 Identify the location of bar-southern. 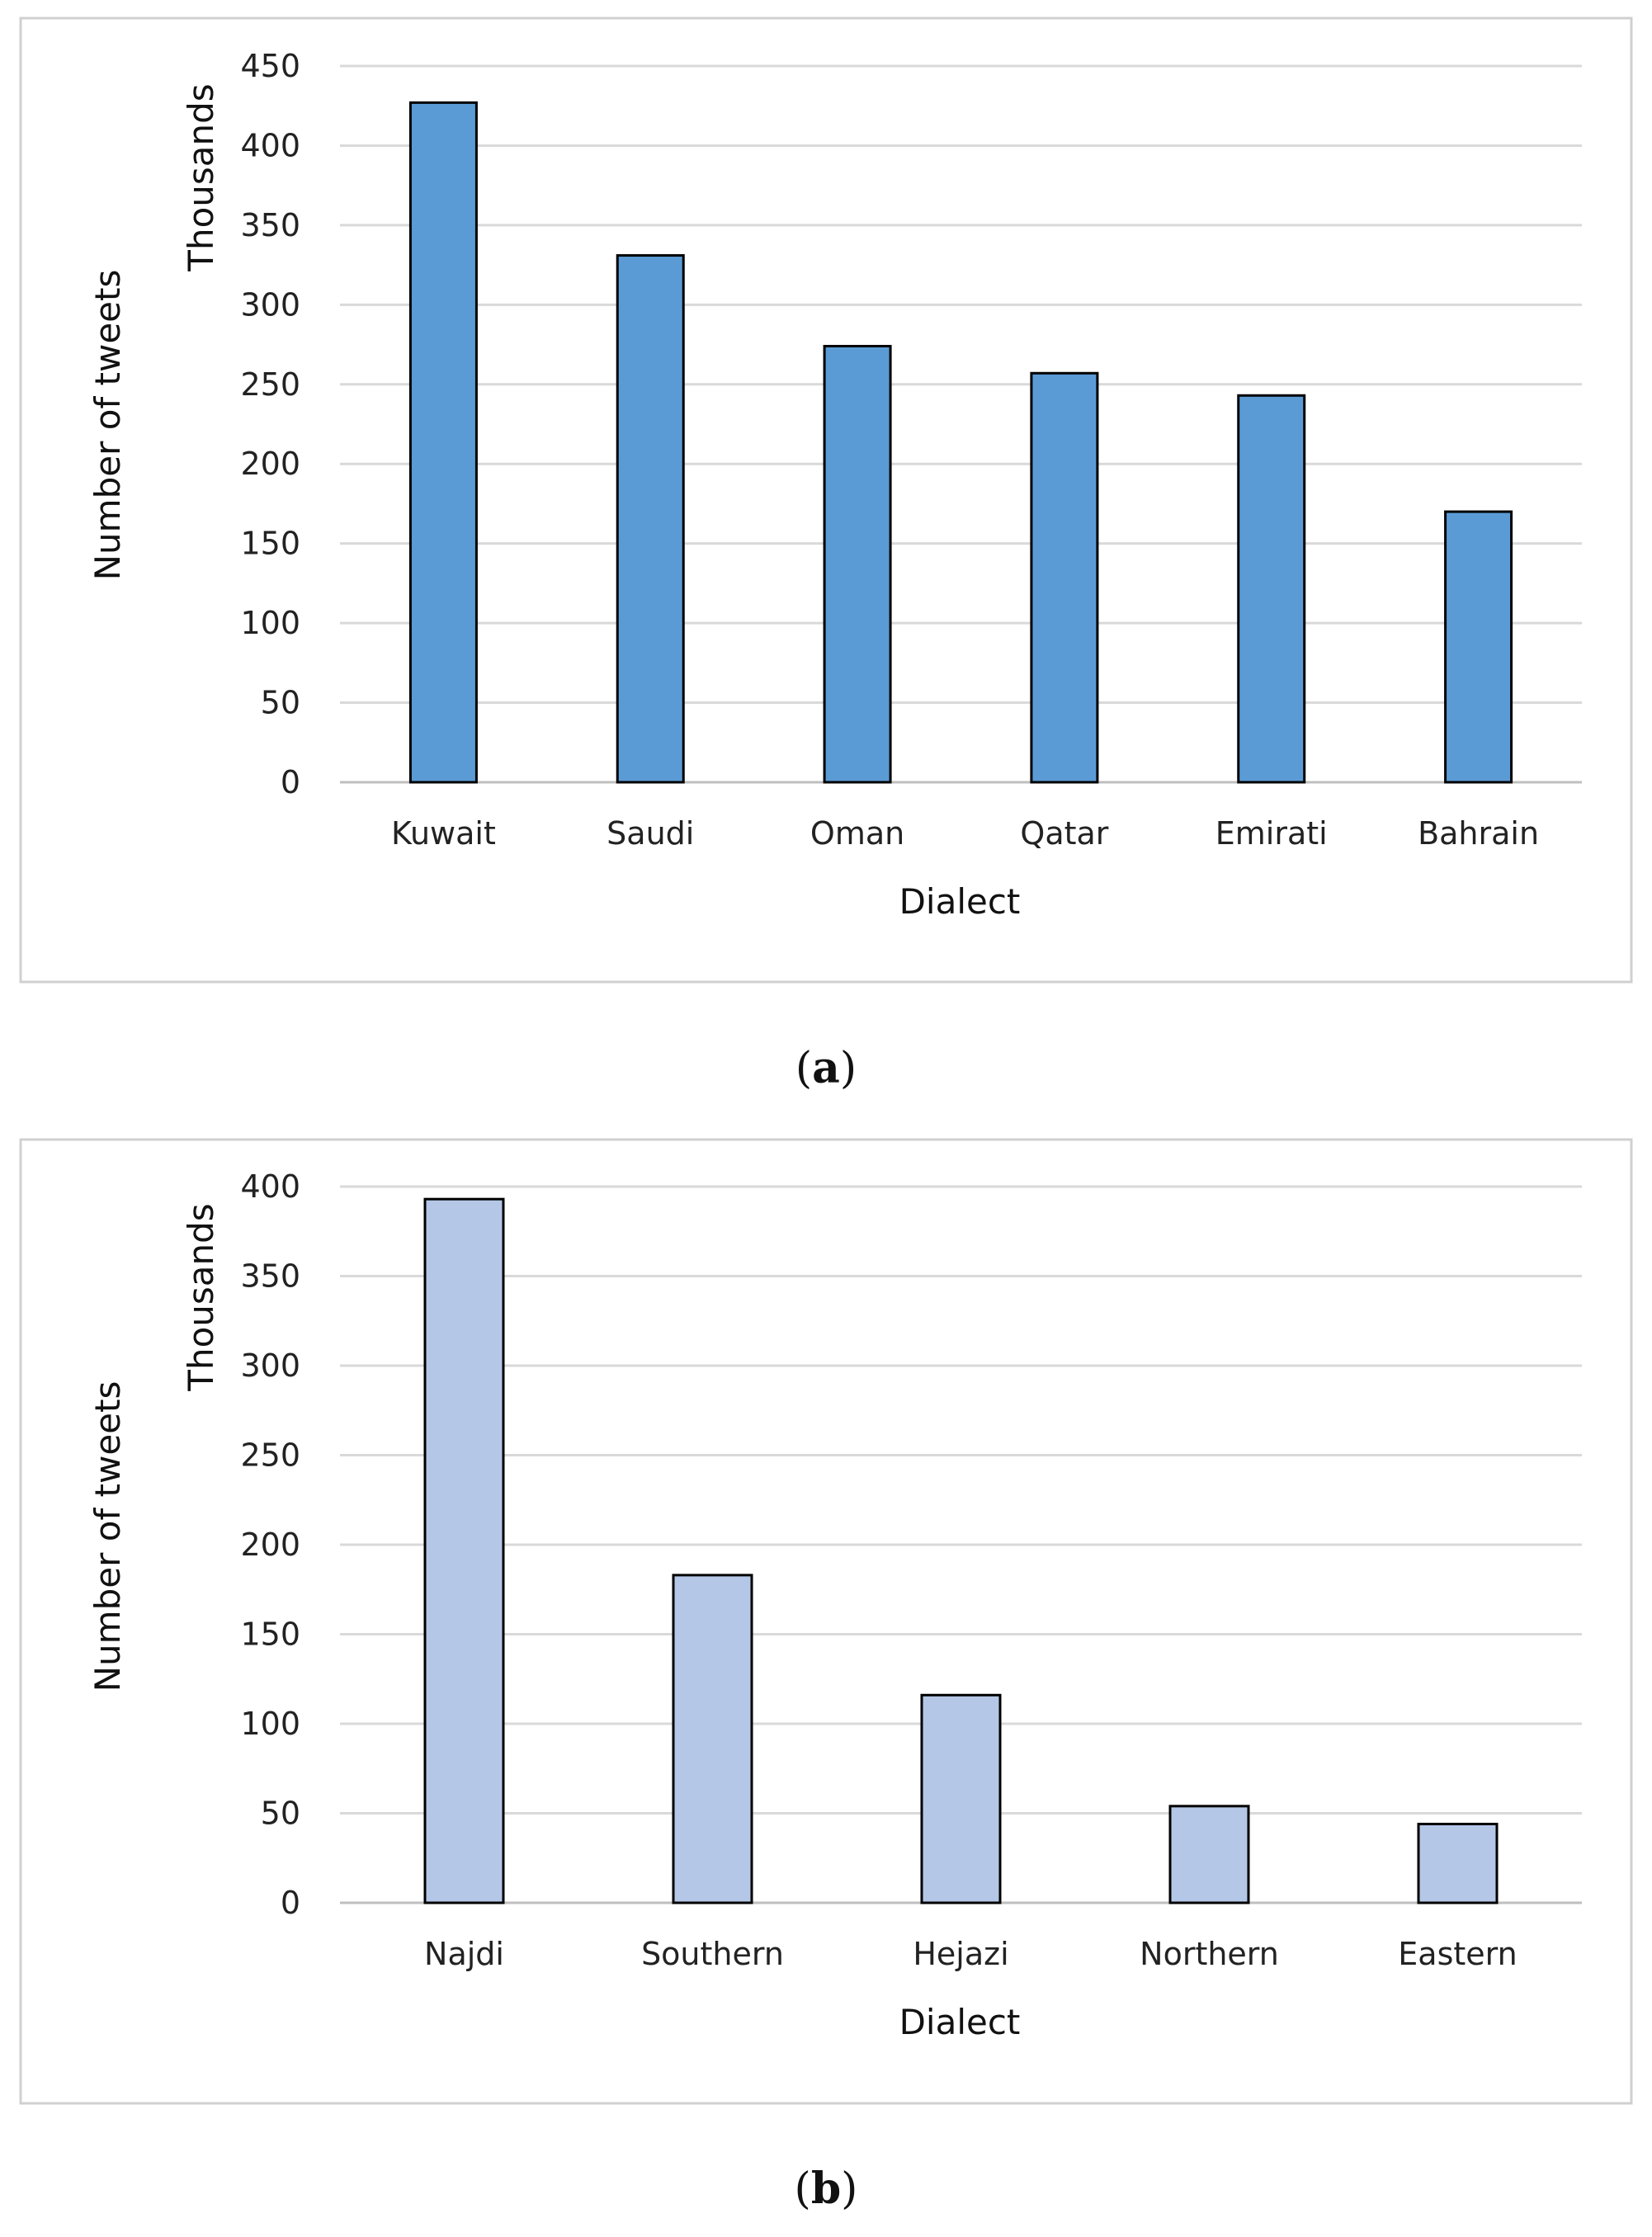
(713, 1739).